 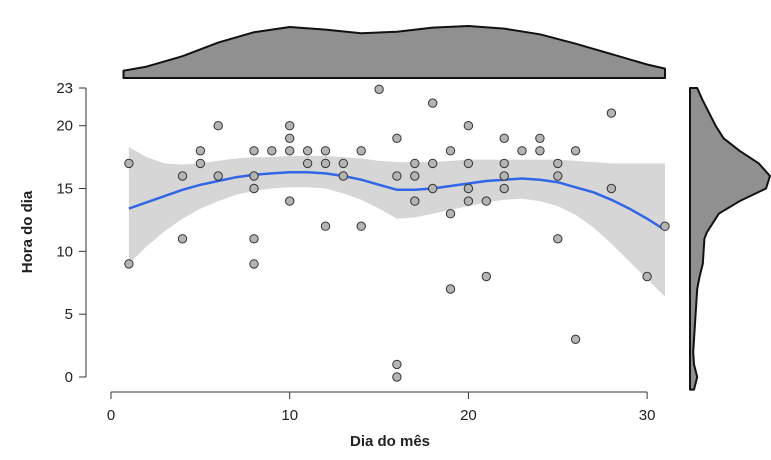 I want to click on right-marginal-density, so click(x=730, y=239).